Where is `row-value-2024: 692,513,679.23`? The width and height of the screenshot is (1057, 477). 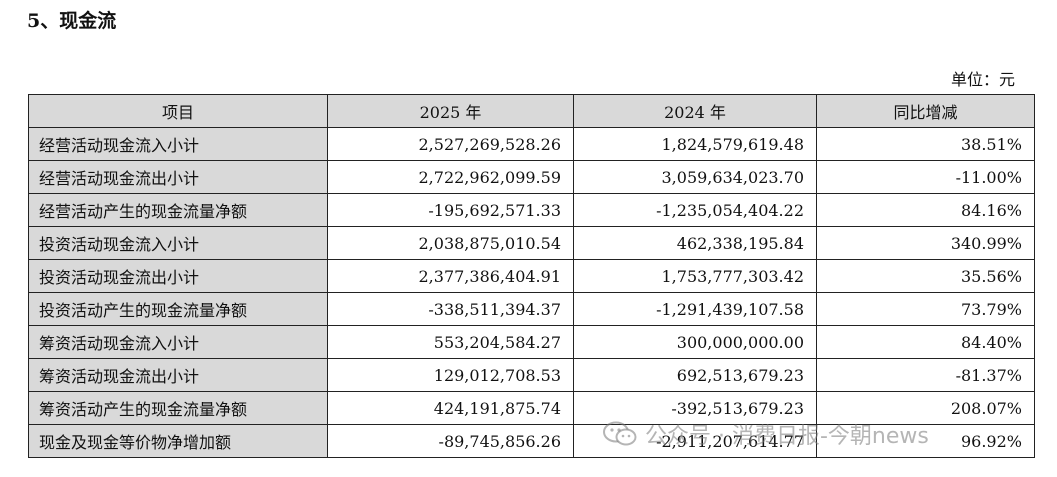 row-value-2024: 692,513,679.23 is located at coordinates (695, 375).